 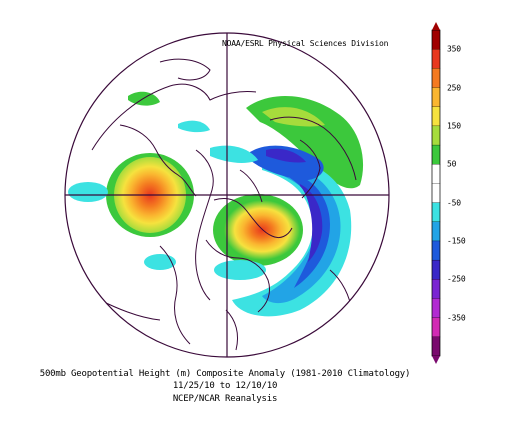 I want to click on colorbar-tick-label: 50, so click(x=452, y=164).